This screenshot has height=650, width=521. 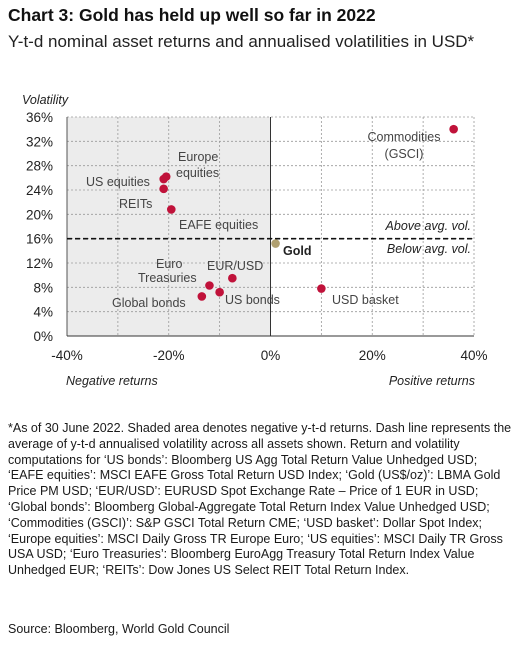 What do you see at coordinates (163, 189) in the screenshot?
I see `point-reits` at bounding box center [163, 189].